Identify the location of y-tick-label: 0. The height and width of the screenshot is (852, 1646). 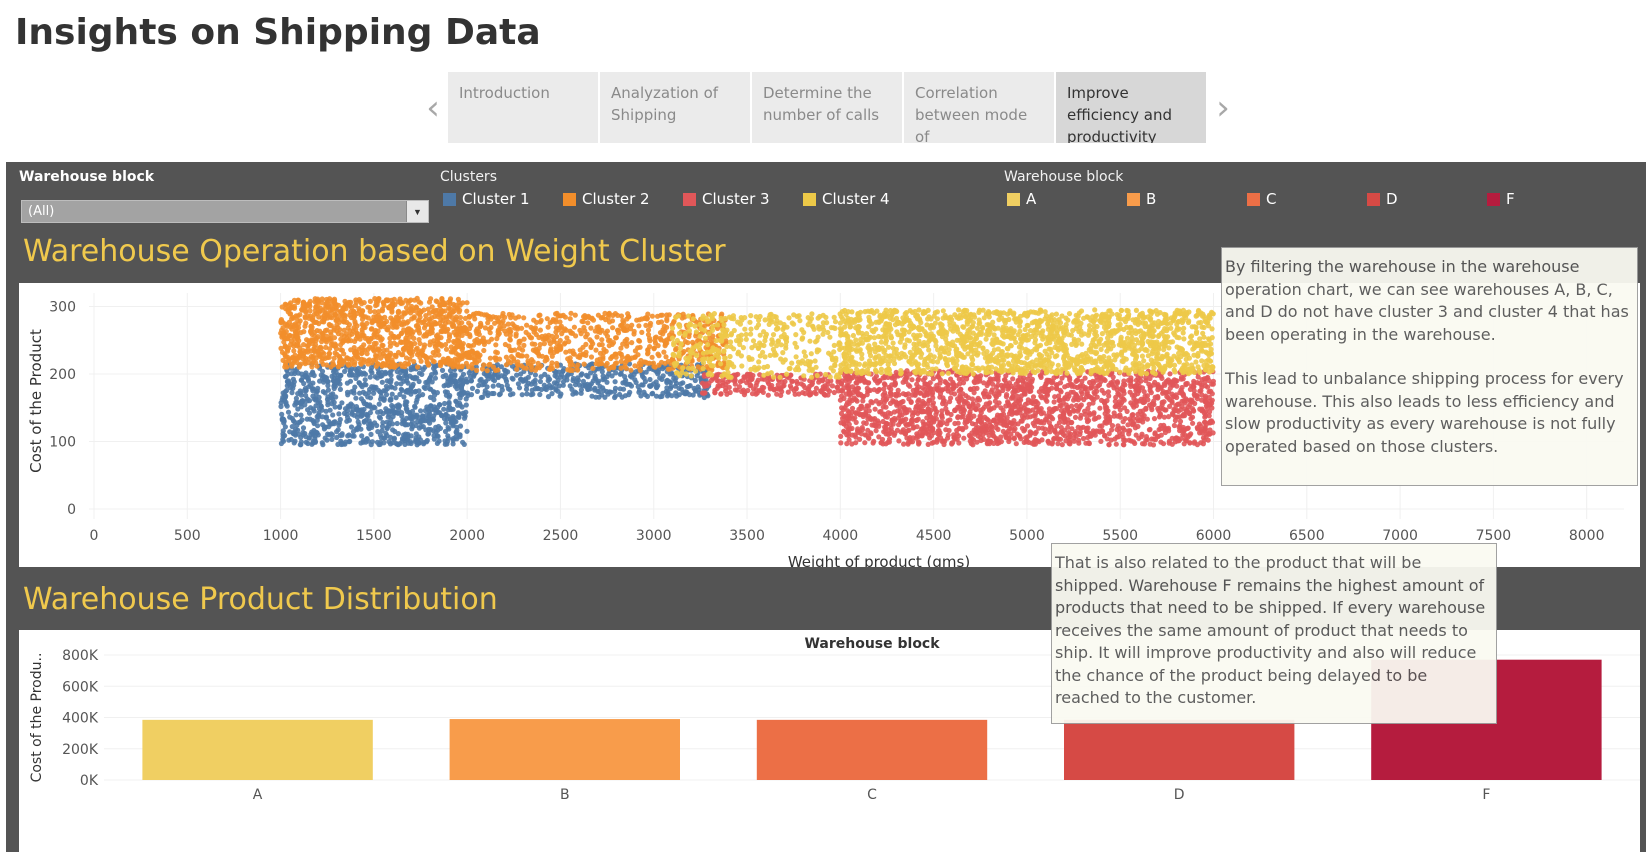
(71, 510).